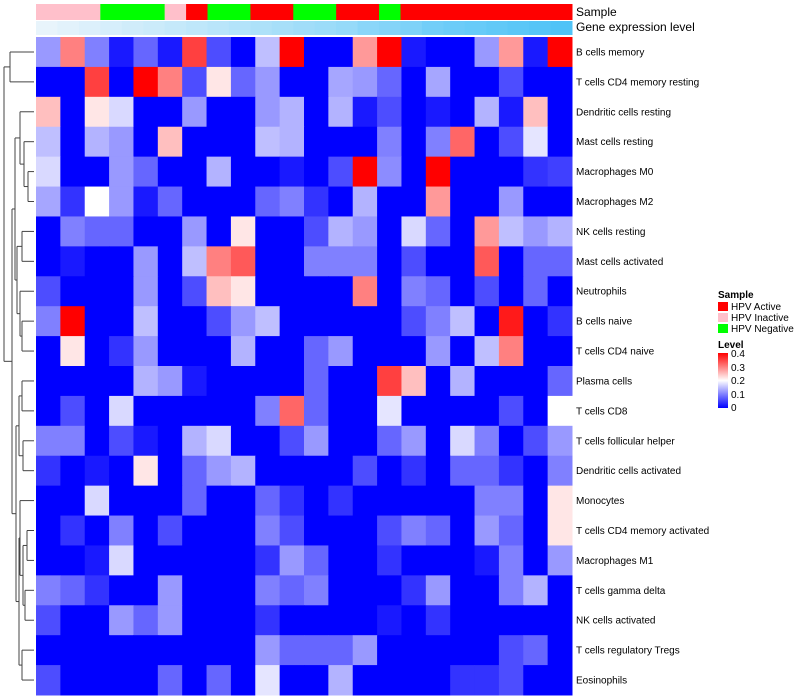 The height and width of the screenshot is (700, 800). What do you see at coordinates (610, 232) in the screenshot?
I see `row-label: NK cells resting` at bounding box center [610, 232].